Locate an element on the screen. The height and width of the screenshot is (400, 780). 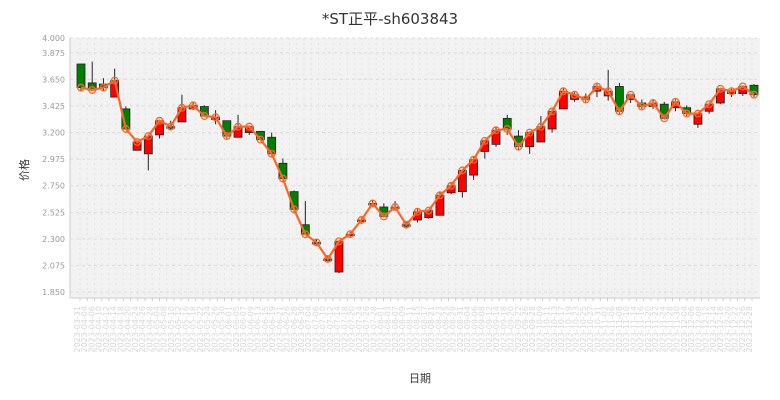
x-tick-label: 2023-10-11 is located at coordinates (547, 329).